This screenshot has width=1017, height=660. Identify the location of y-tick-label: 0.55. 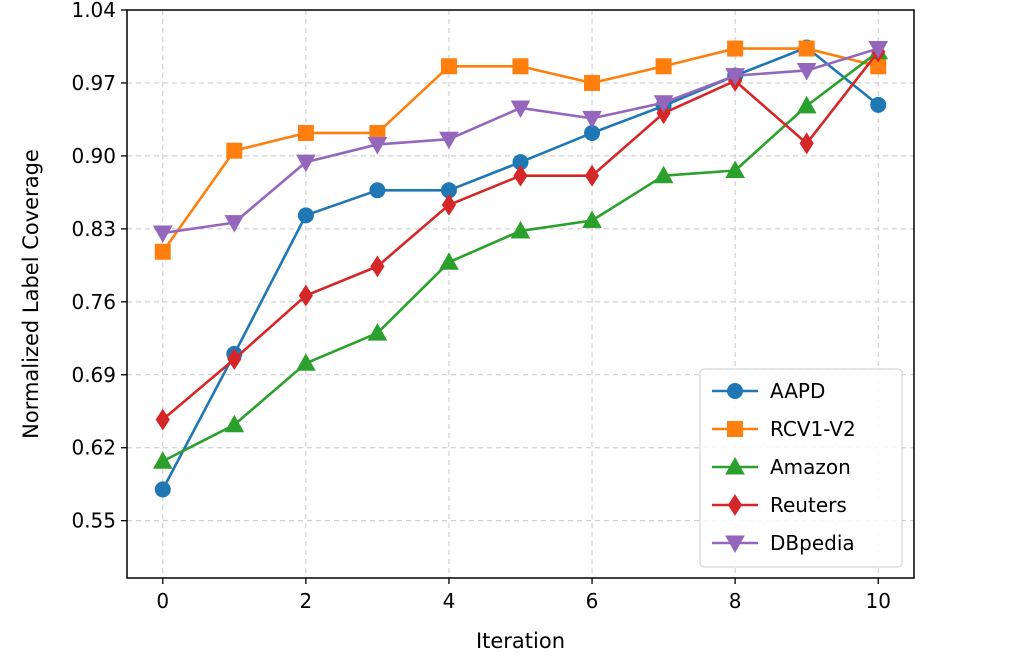
(93, 521).